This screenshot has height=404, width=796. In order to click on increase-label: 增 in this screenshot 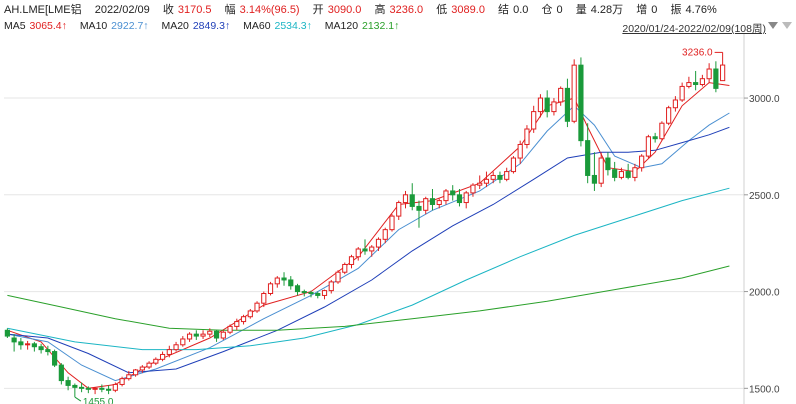, I will do `click(642, 10)`.